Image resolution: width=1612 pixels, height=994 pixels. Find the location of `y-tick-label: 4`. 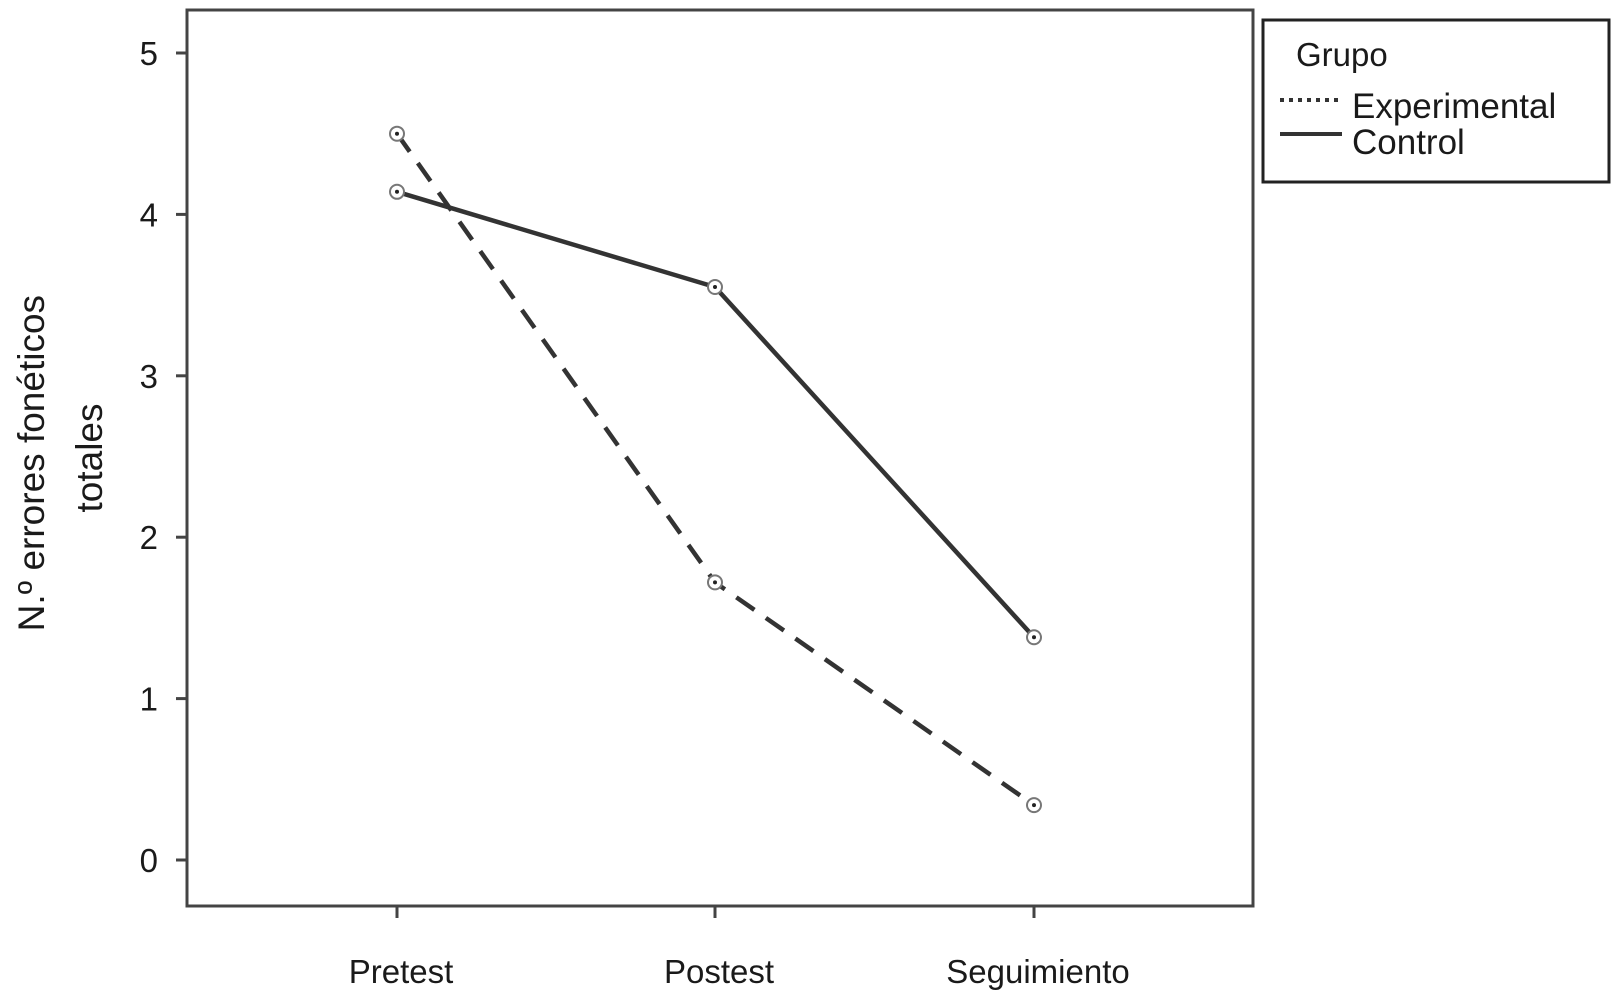

y-tick-label: 4 is located at coordinates (149, 214).